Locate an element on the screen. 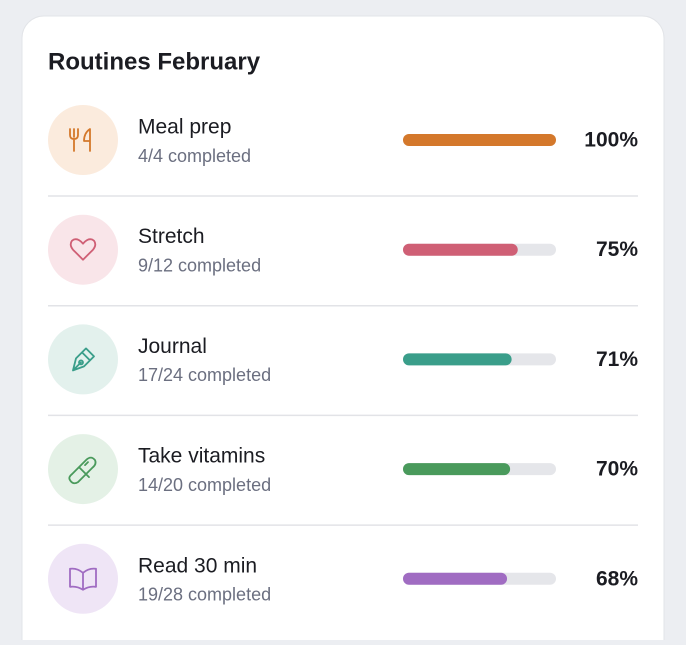 This screenshot has height=645, width=686. percent-label: 71% is located at coordinates (617, 359).